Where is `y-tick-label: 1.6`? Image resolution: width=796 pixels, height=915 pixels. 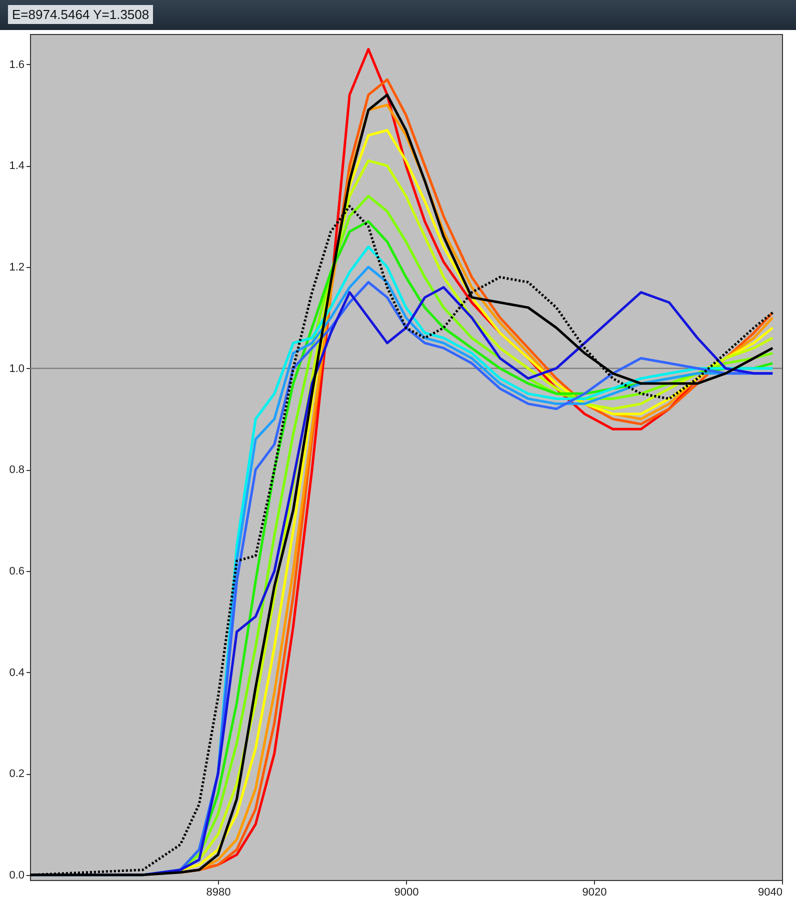 y-tick-label: 1.6 is located at coordinates (16, 64).